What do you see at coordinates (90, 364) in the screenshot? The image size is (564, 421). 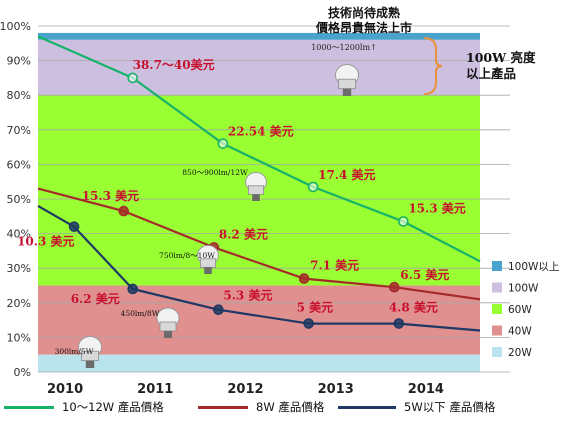 I see `bulb-icon-300lm-base` at bounding box center [90, 364].